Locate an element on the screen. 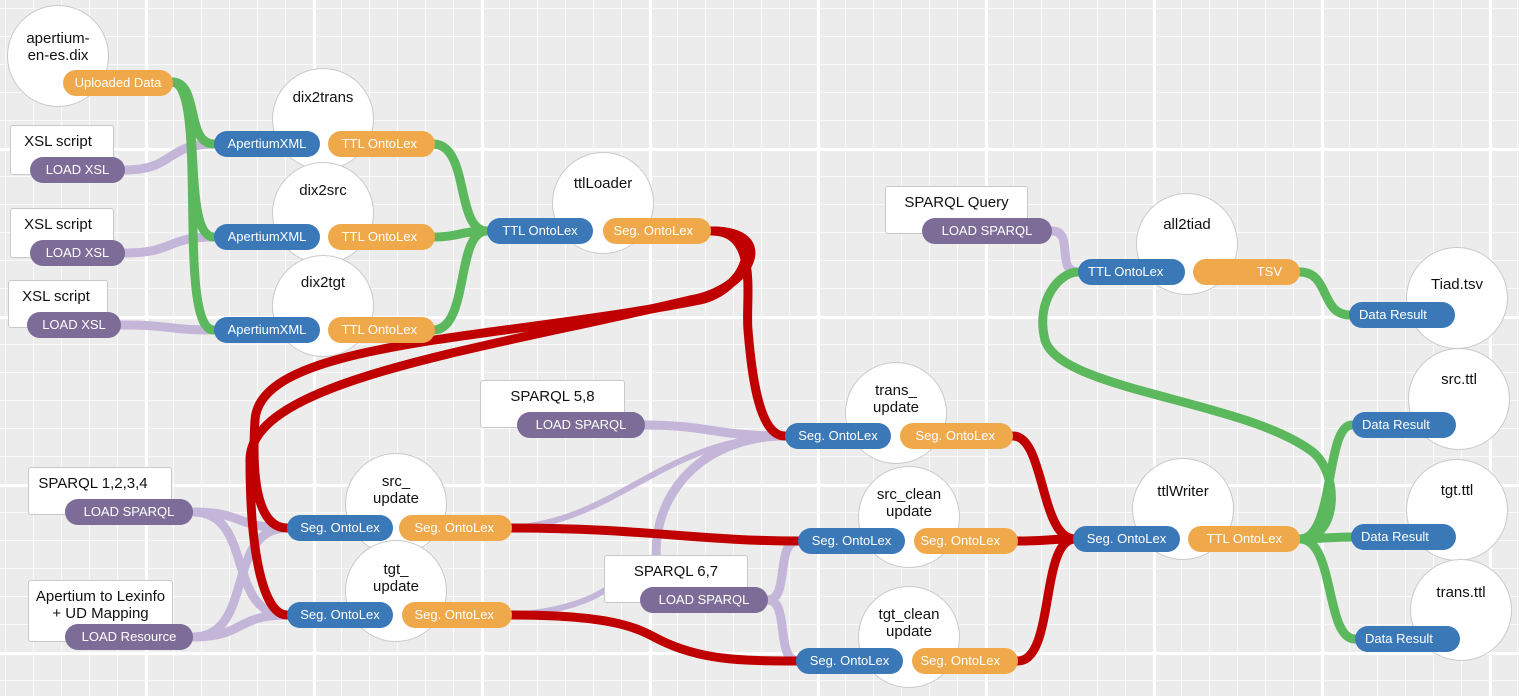  all2tiad-output-port: TSV is located at coordinates (1246, 272).